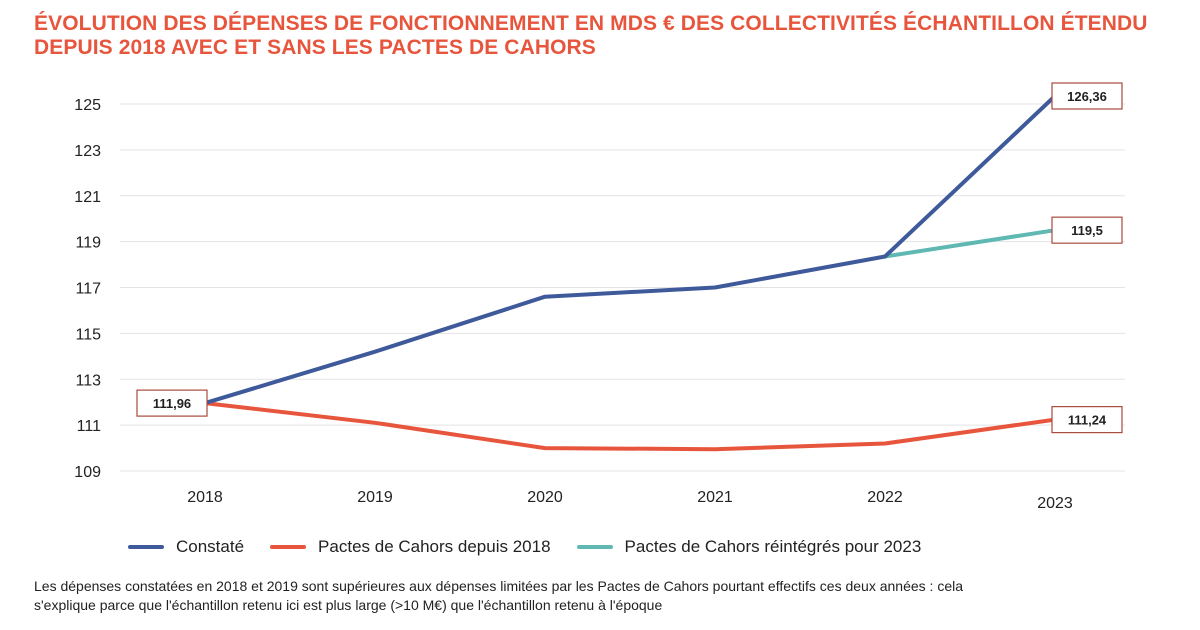 Image resolution: width=1200 pixels, height=630 pixels. Describe the element at coordinates (594, 547) in the screenshot. I see `legend-swatch-reintegres` at that location.